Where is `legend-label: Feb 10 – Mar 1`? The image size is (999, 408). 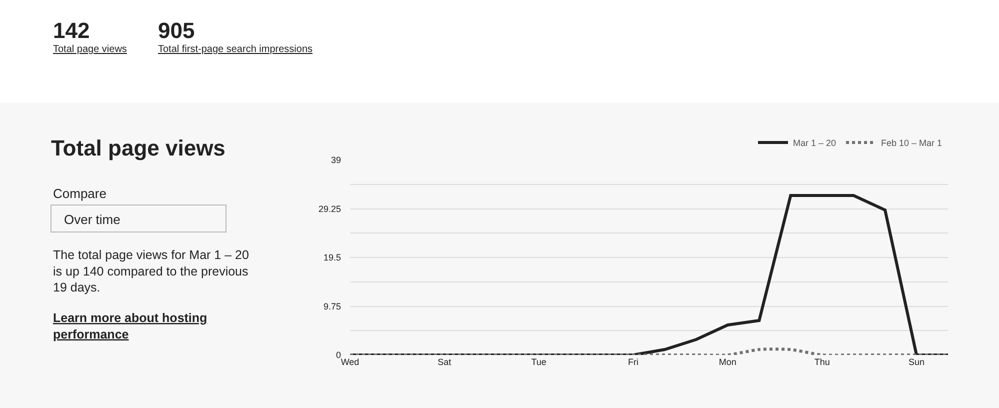
legend-label: Feb 10 – Mar 1 is located at coordinates (911, 143).